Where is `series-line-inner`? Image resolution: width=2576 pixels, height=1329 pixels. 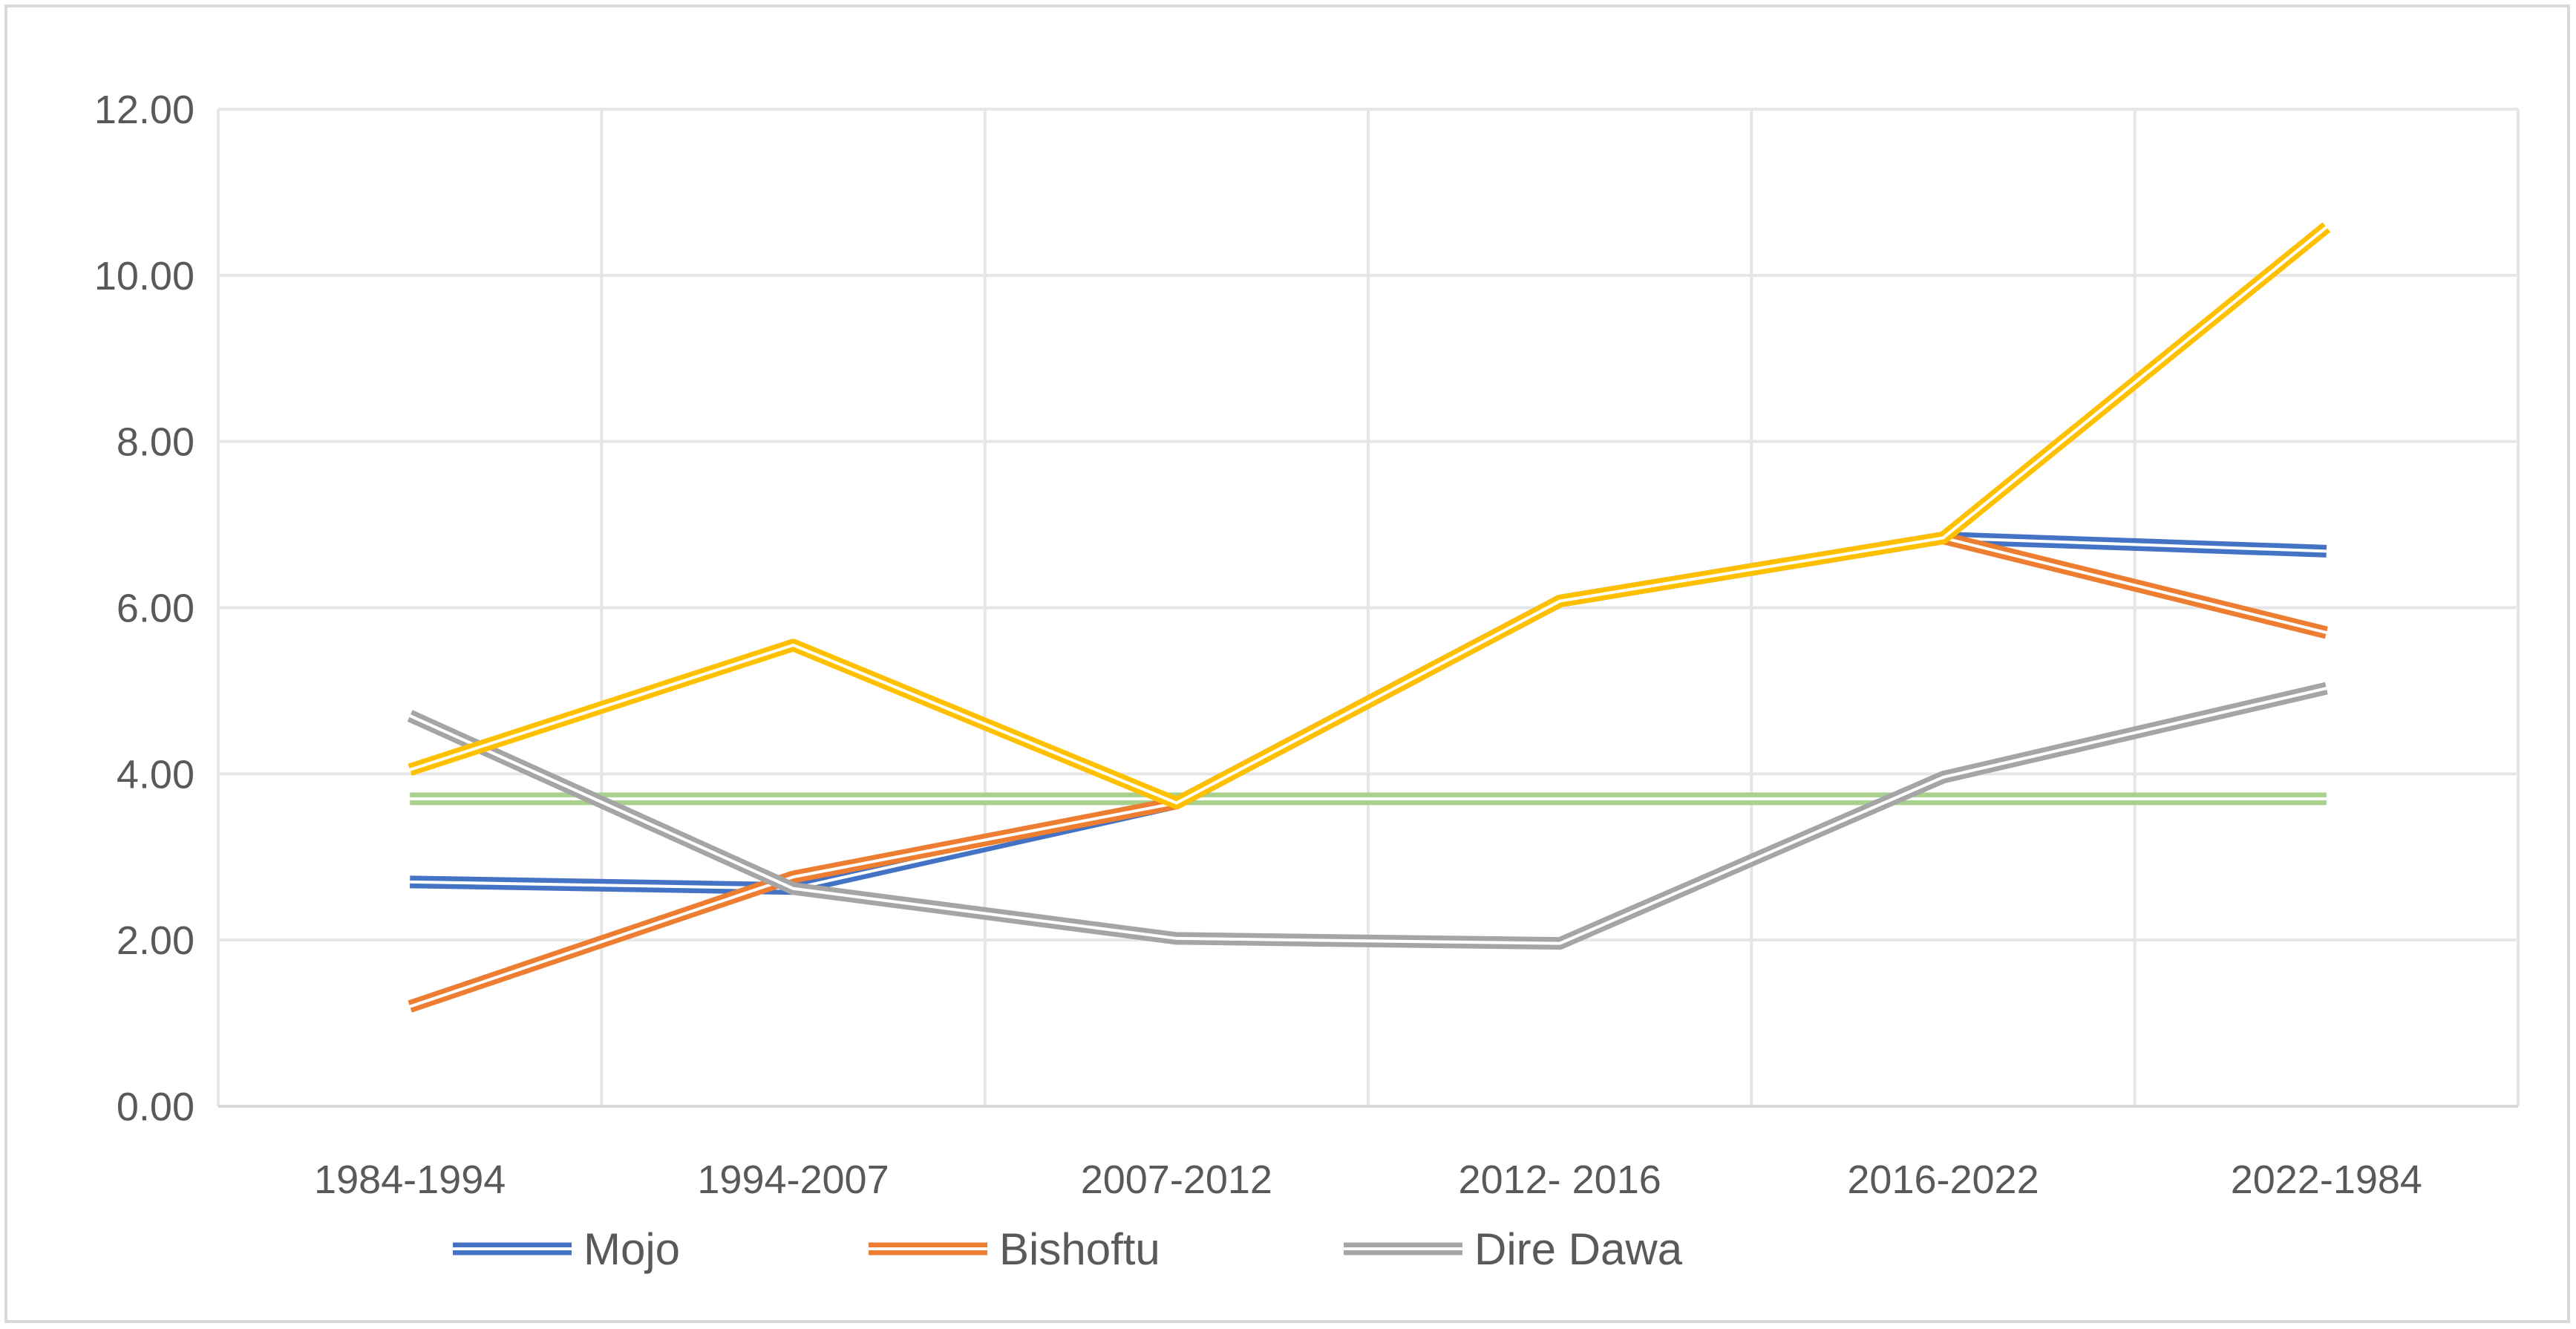
series-line-inner is located at coordinates (1368, 816).